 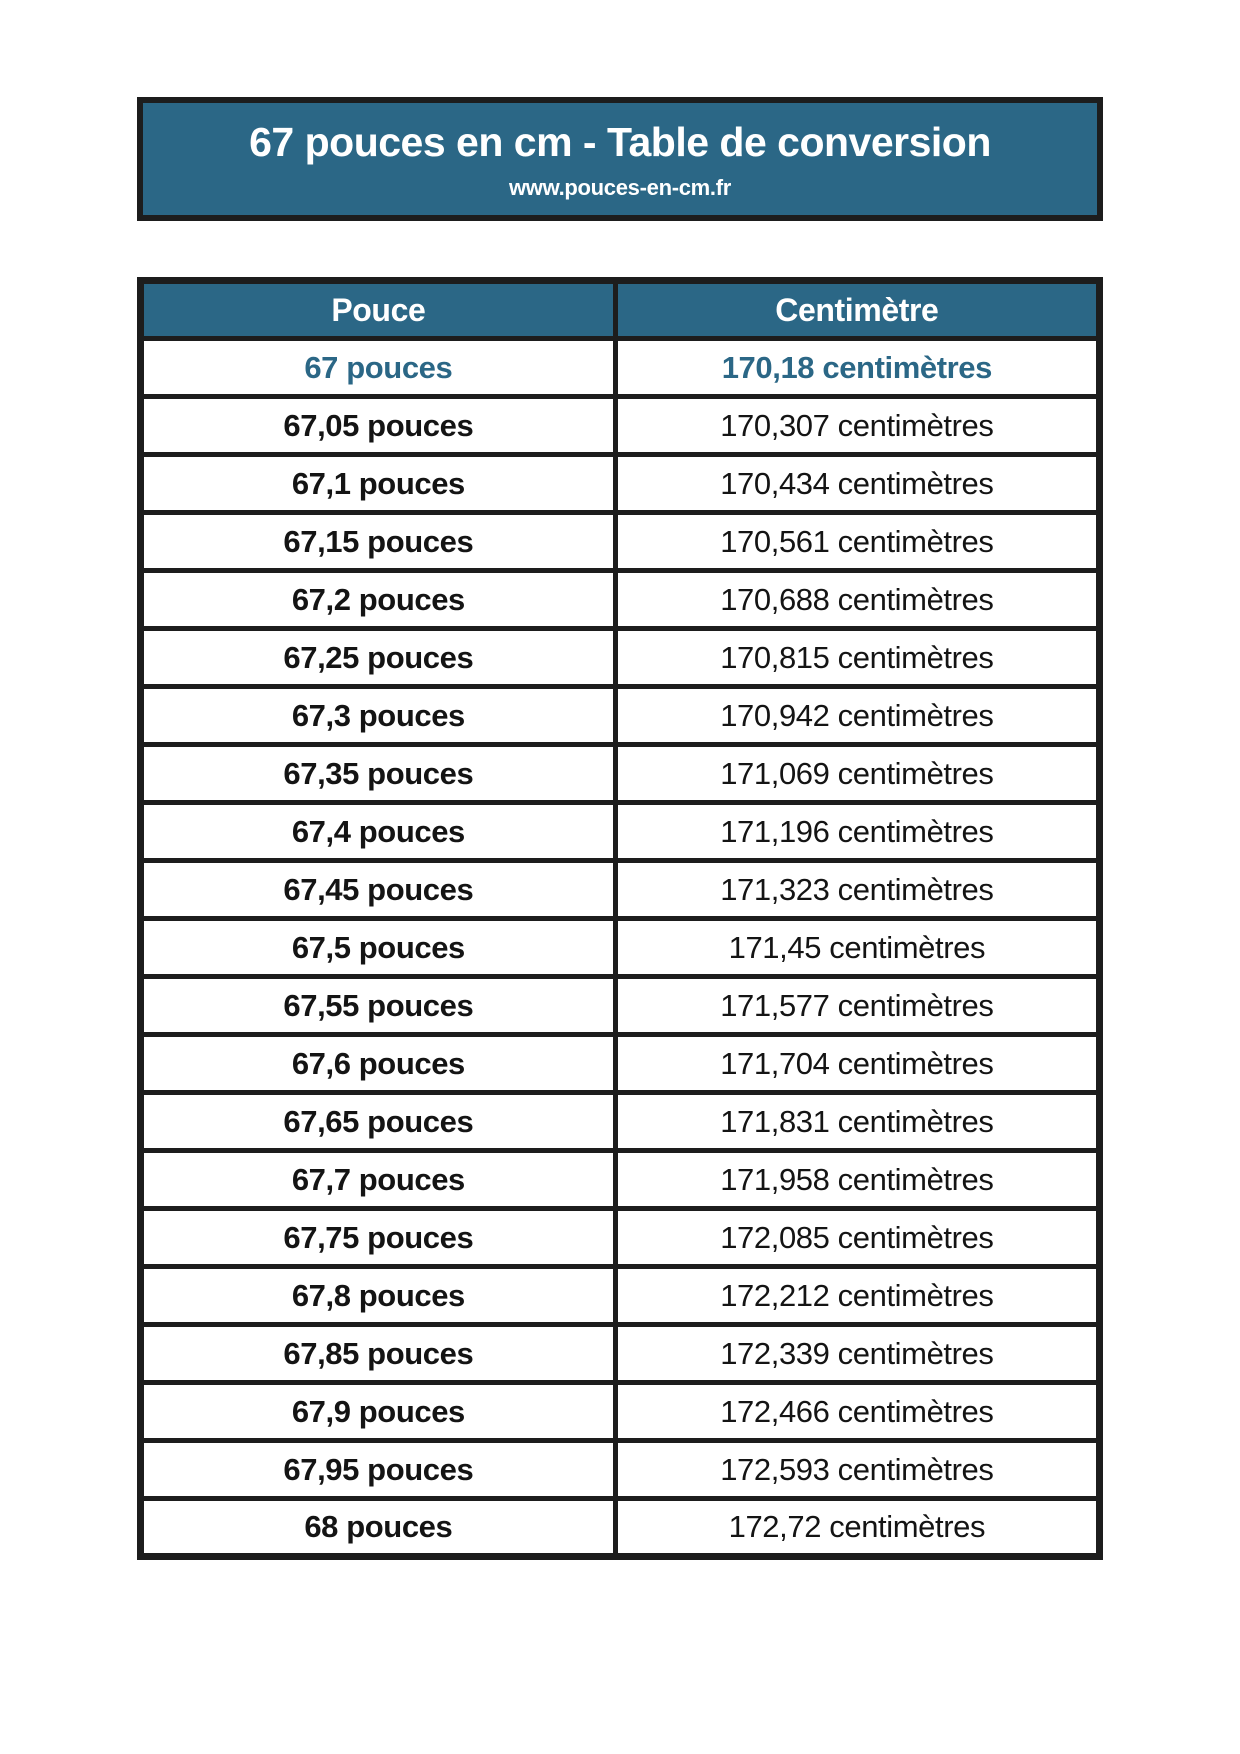 What do you see at coordinates (378, 426) in the screenshot?
I see `pouce-cell: 67,05 pouces` at bounding box center [378, 426].